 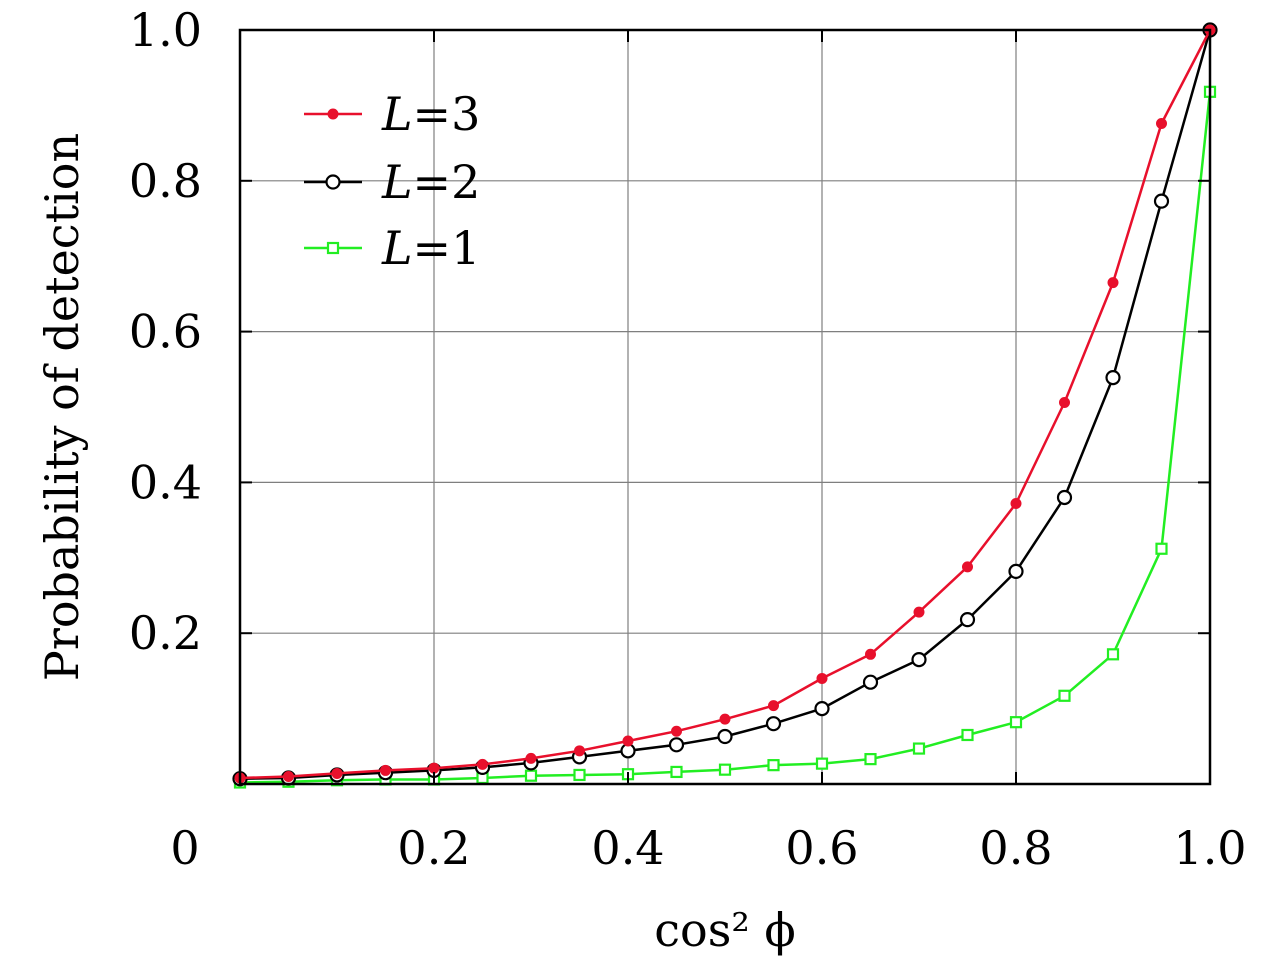 I want to click on legend-label-value: =2, so click(x=447, y=182).